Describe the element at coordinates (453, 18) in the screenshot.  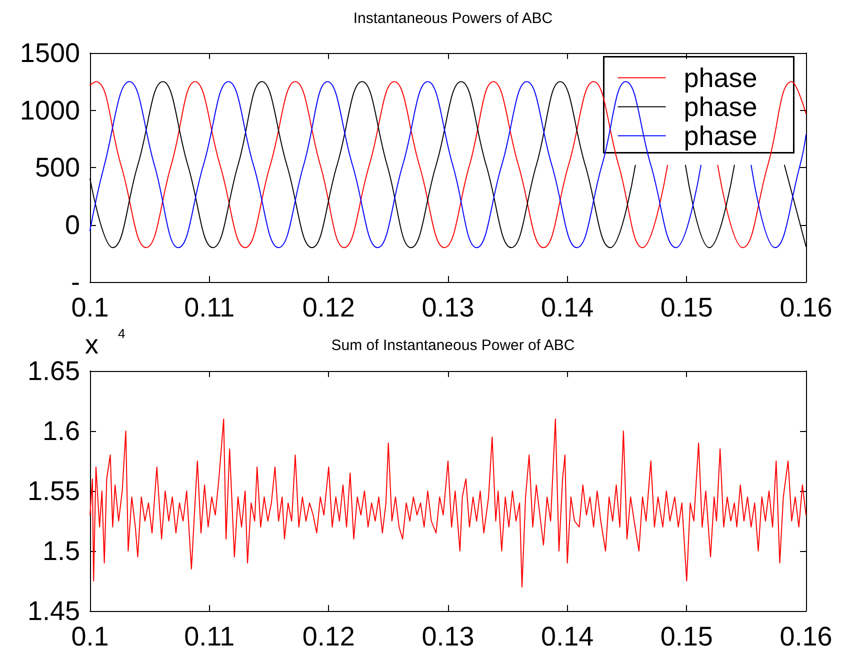
I see `chart-title: Instantaneous Powers of ABC` at that location.